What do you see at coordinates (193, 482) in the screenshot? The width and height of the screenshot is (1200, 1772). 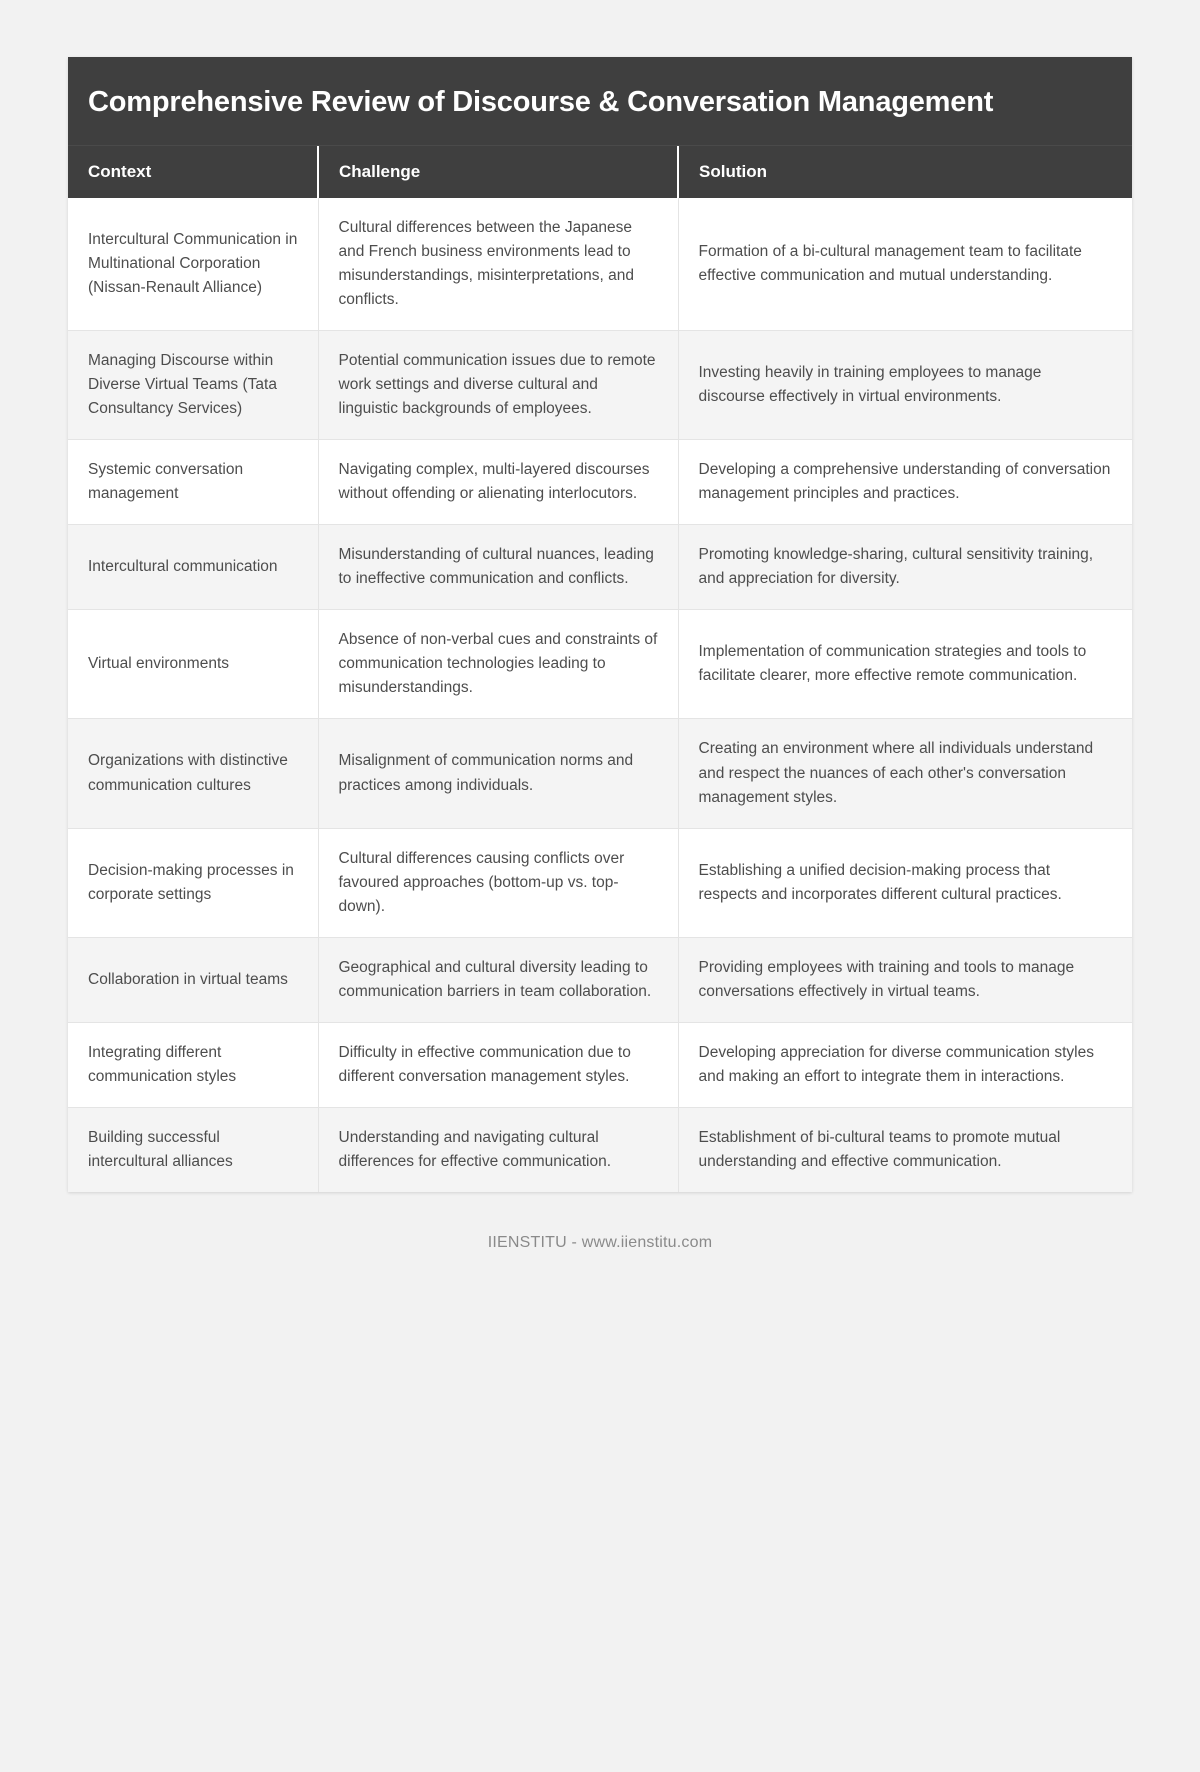 I see `cell-context: Systemic conversation management` at bounding box center [193, 482].